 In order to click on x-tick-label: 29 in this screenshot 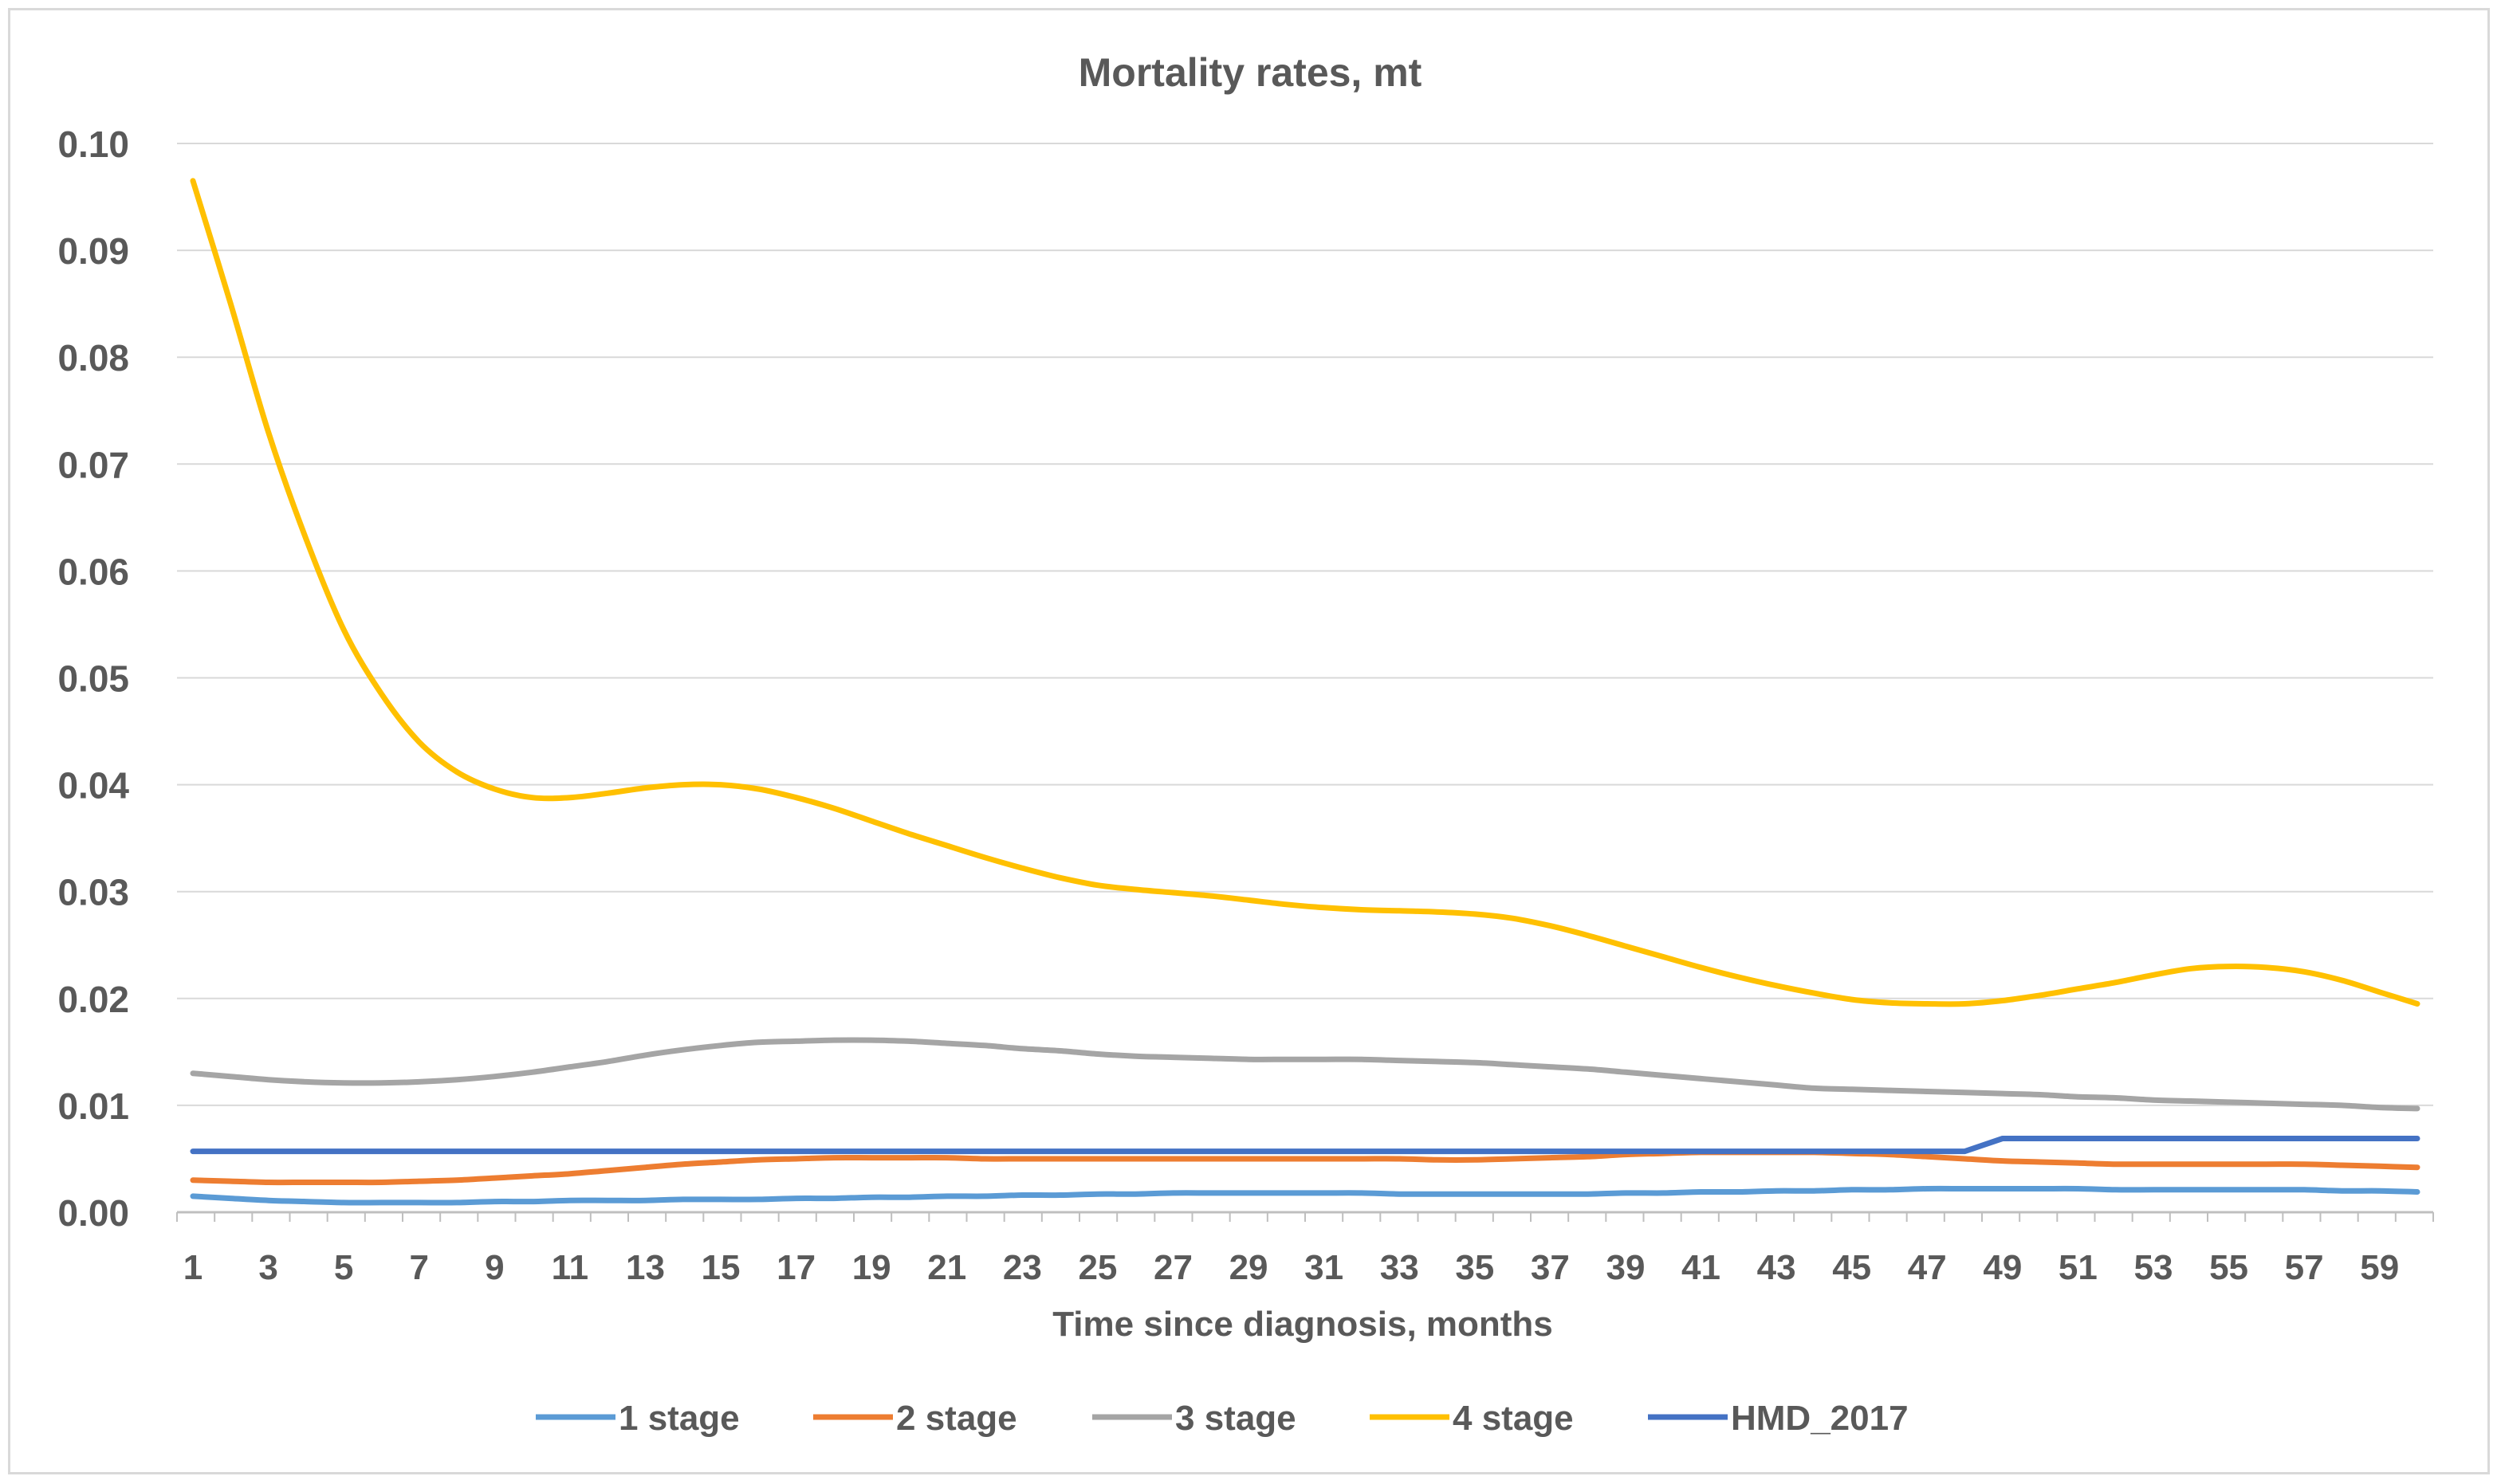, I will do `click(1249, 1267)`.